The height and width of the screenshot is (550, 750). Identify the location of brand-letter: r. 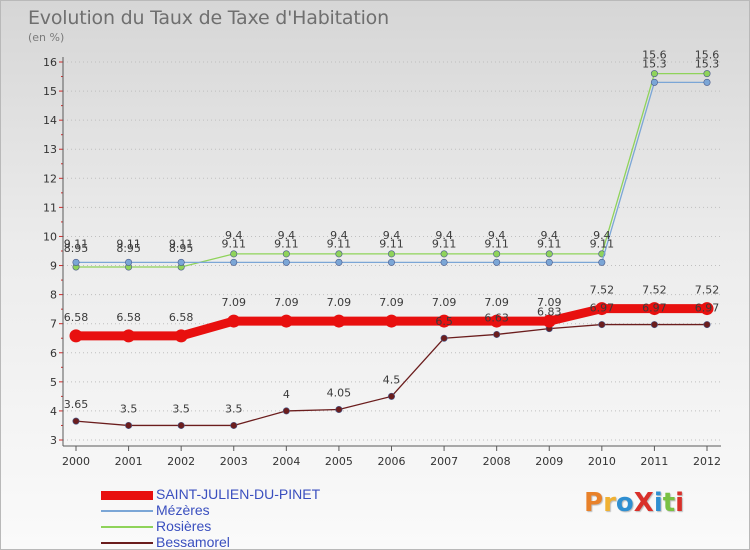
(609, 503).